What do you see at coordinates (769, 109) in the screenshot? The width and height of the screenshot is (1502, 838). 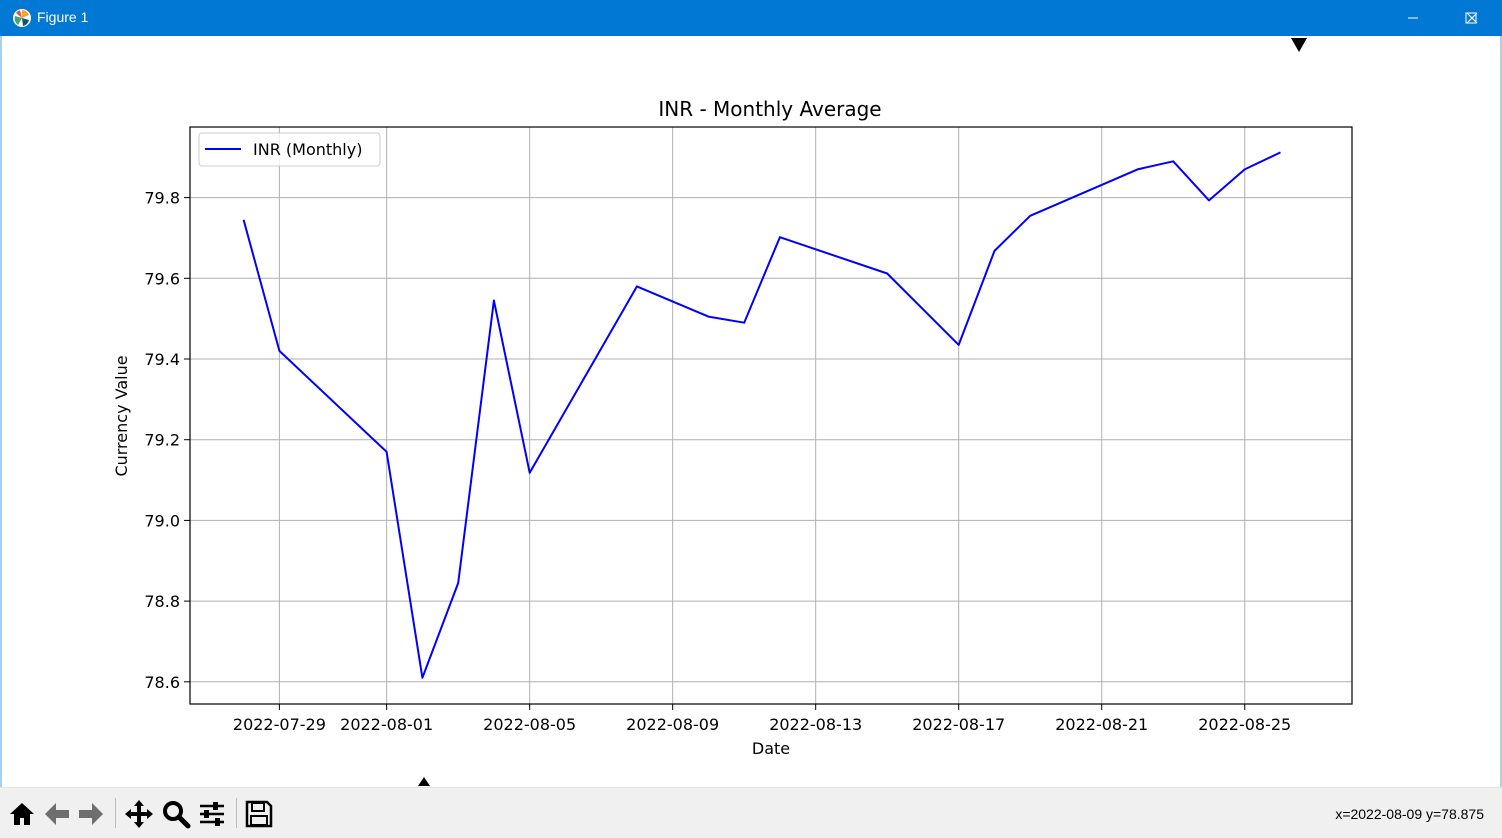 I see `chart-title: INR - Monthly Average` at bounding box center [769, 109].